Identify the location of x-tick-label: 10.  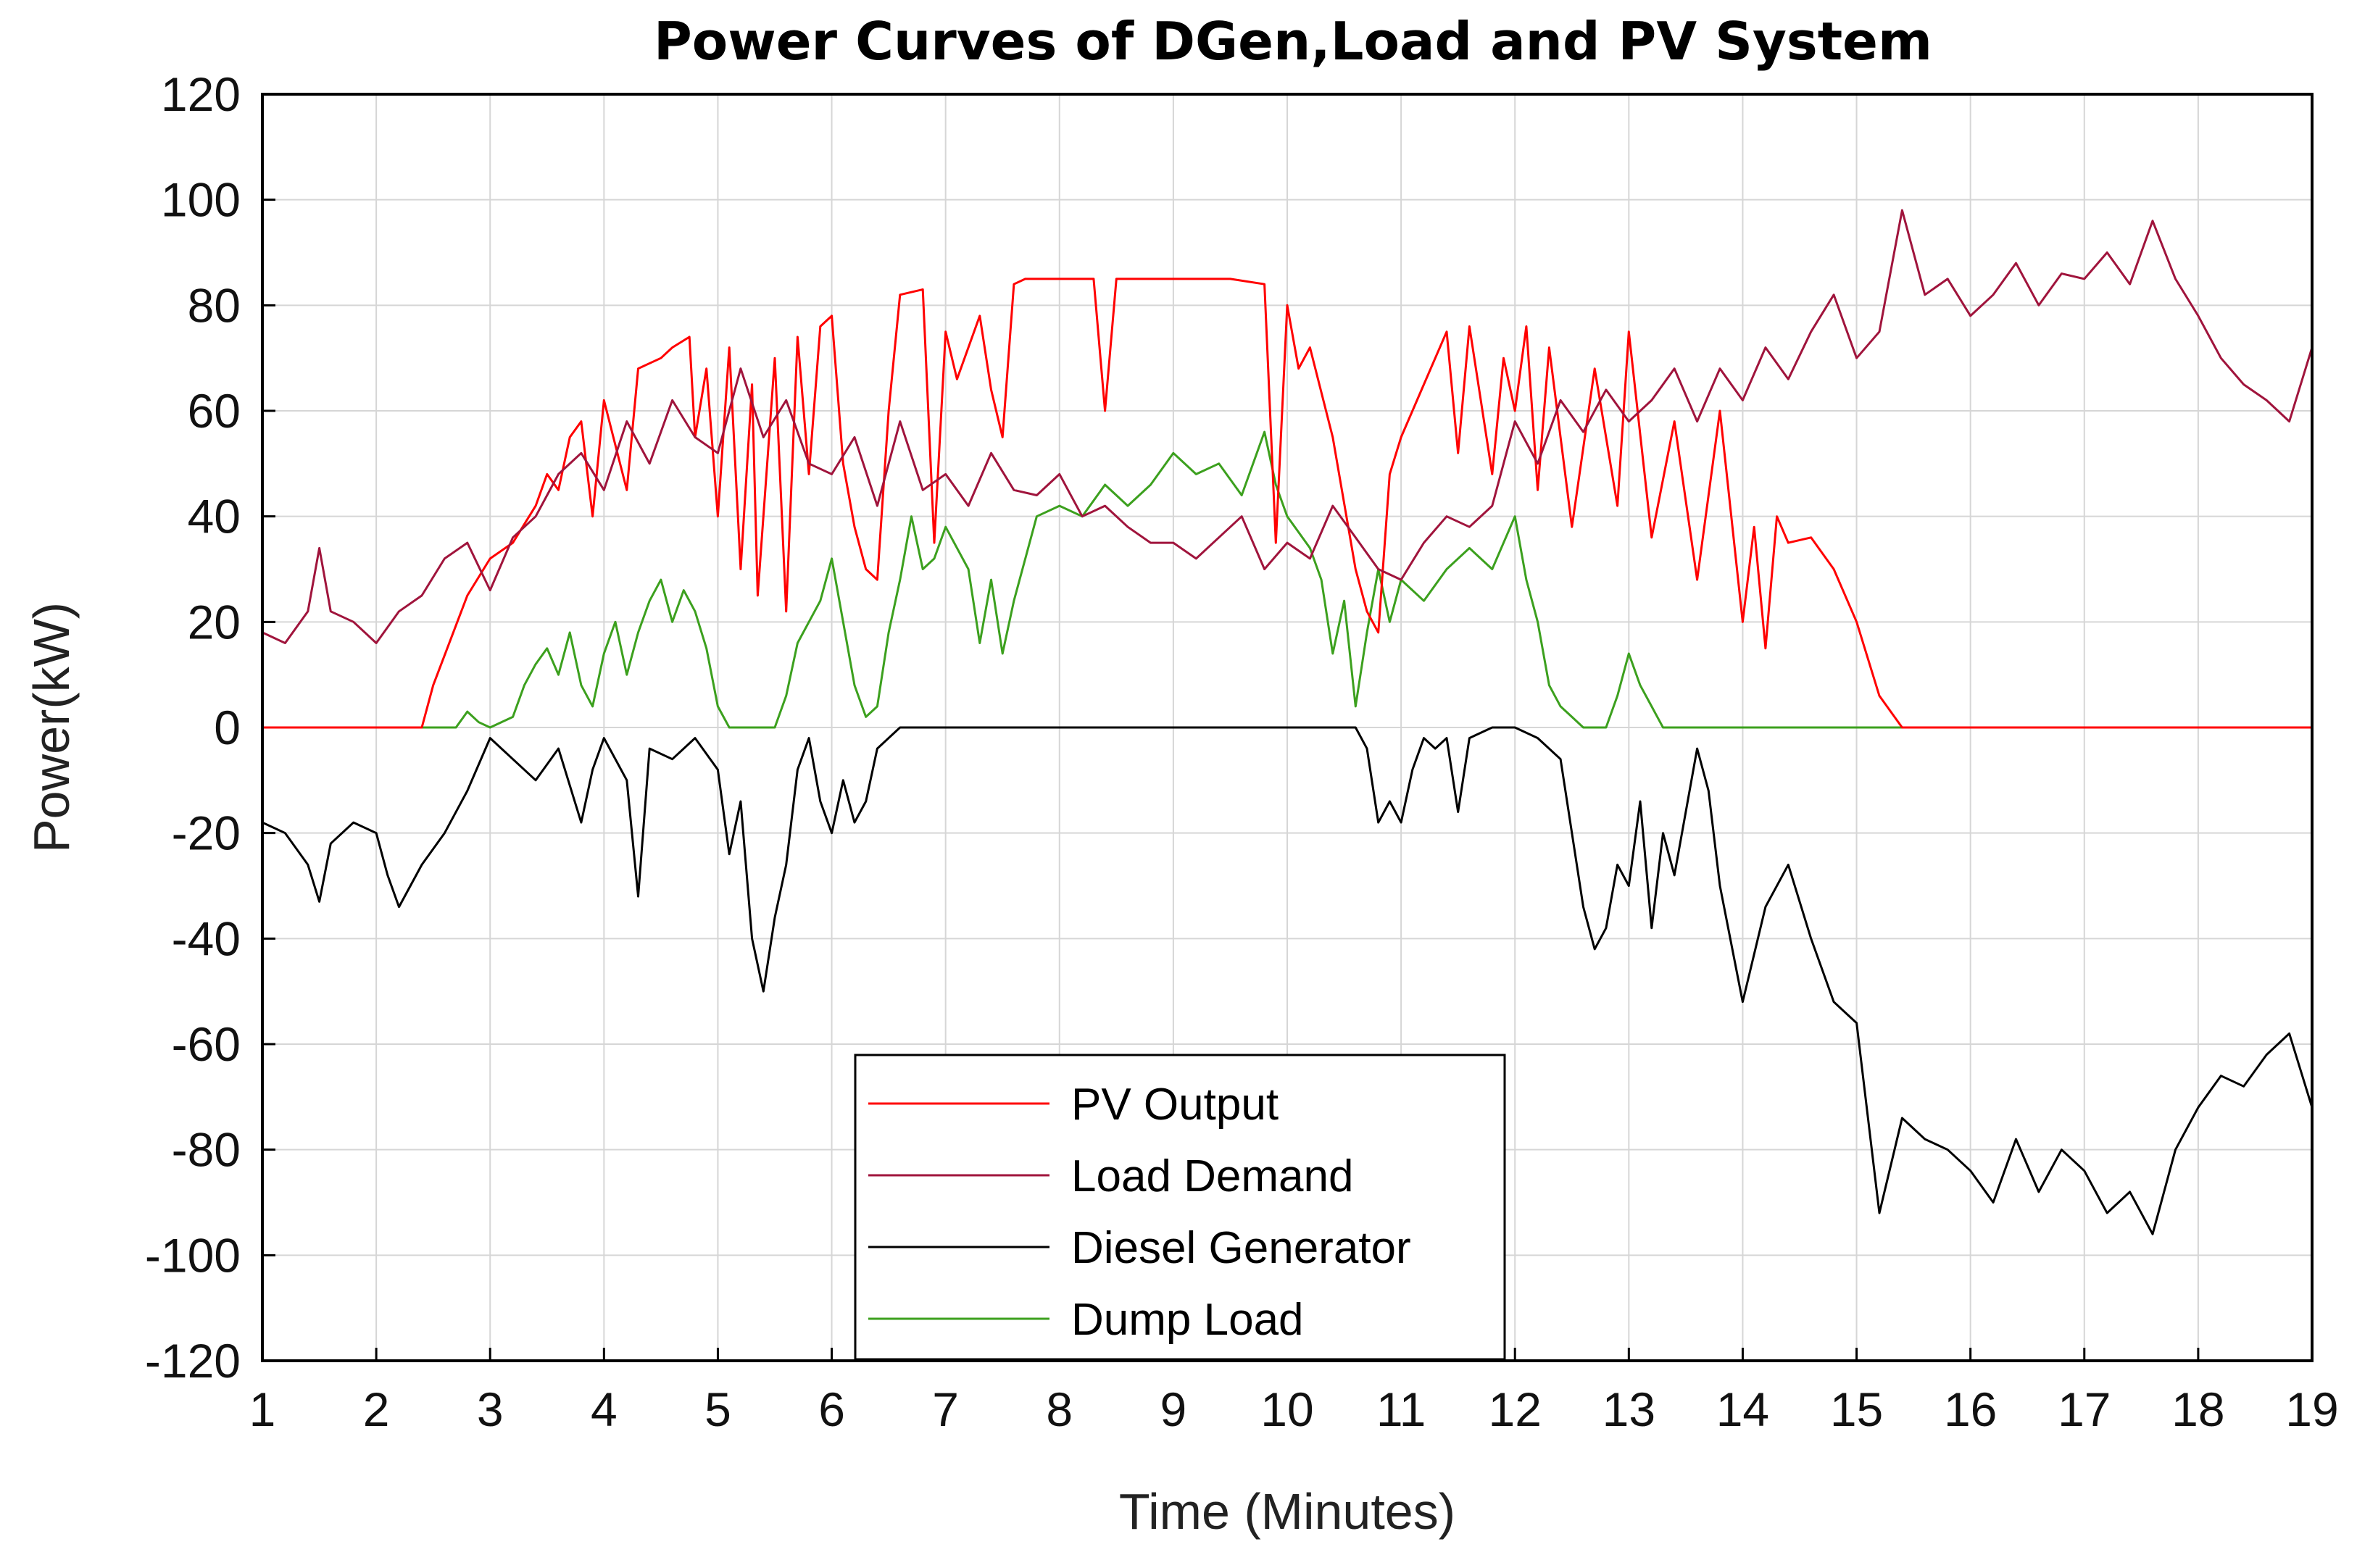
(1286, 1409).